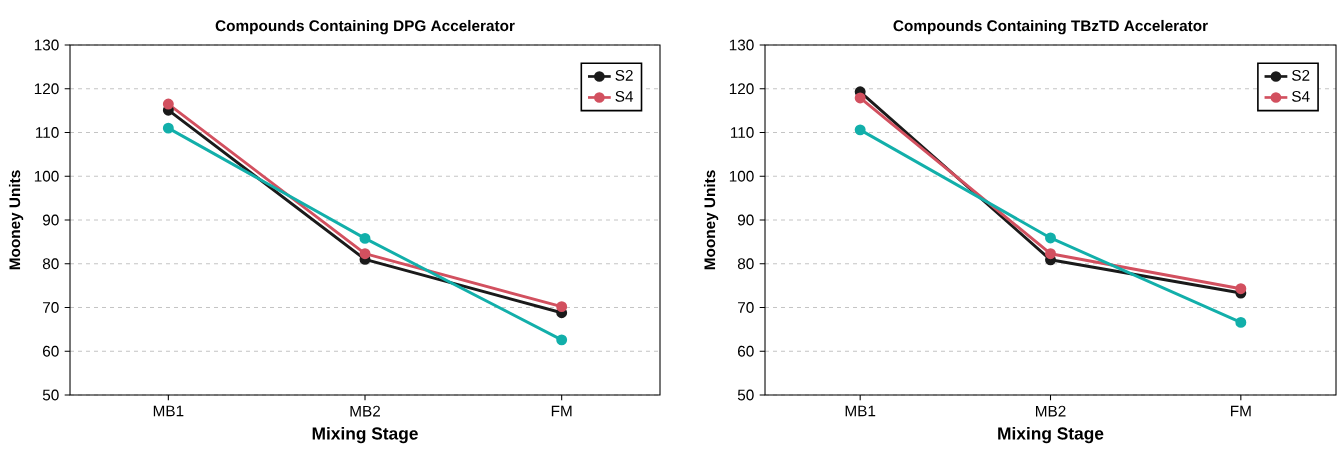 This screenshot has height=462, width=1341. I want to click on chart-title: Compounds Containing TBzTD Accelerator, so click(1050, 27).